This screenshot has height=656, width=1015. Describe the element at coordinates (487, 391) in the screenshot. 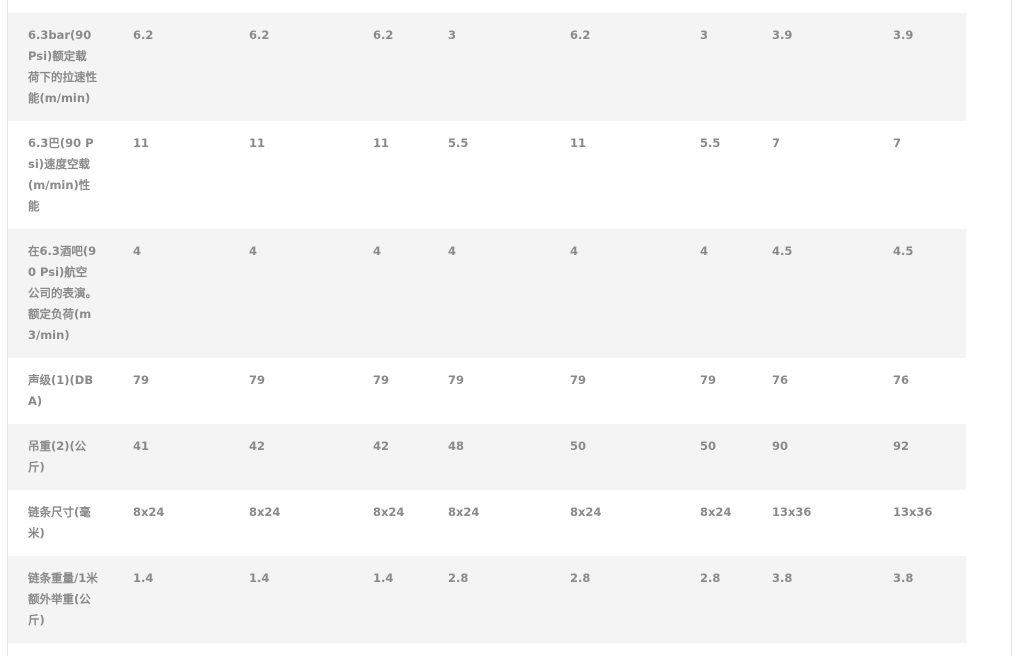

I see `table-row: 声级(1)(DBA) 79 79 79 79 79 79 76 76` at that location.